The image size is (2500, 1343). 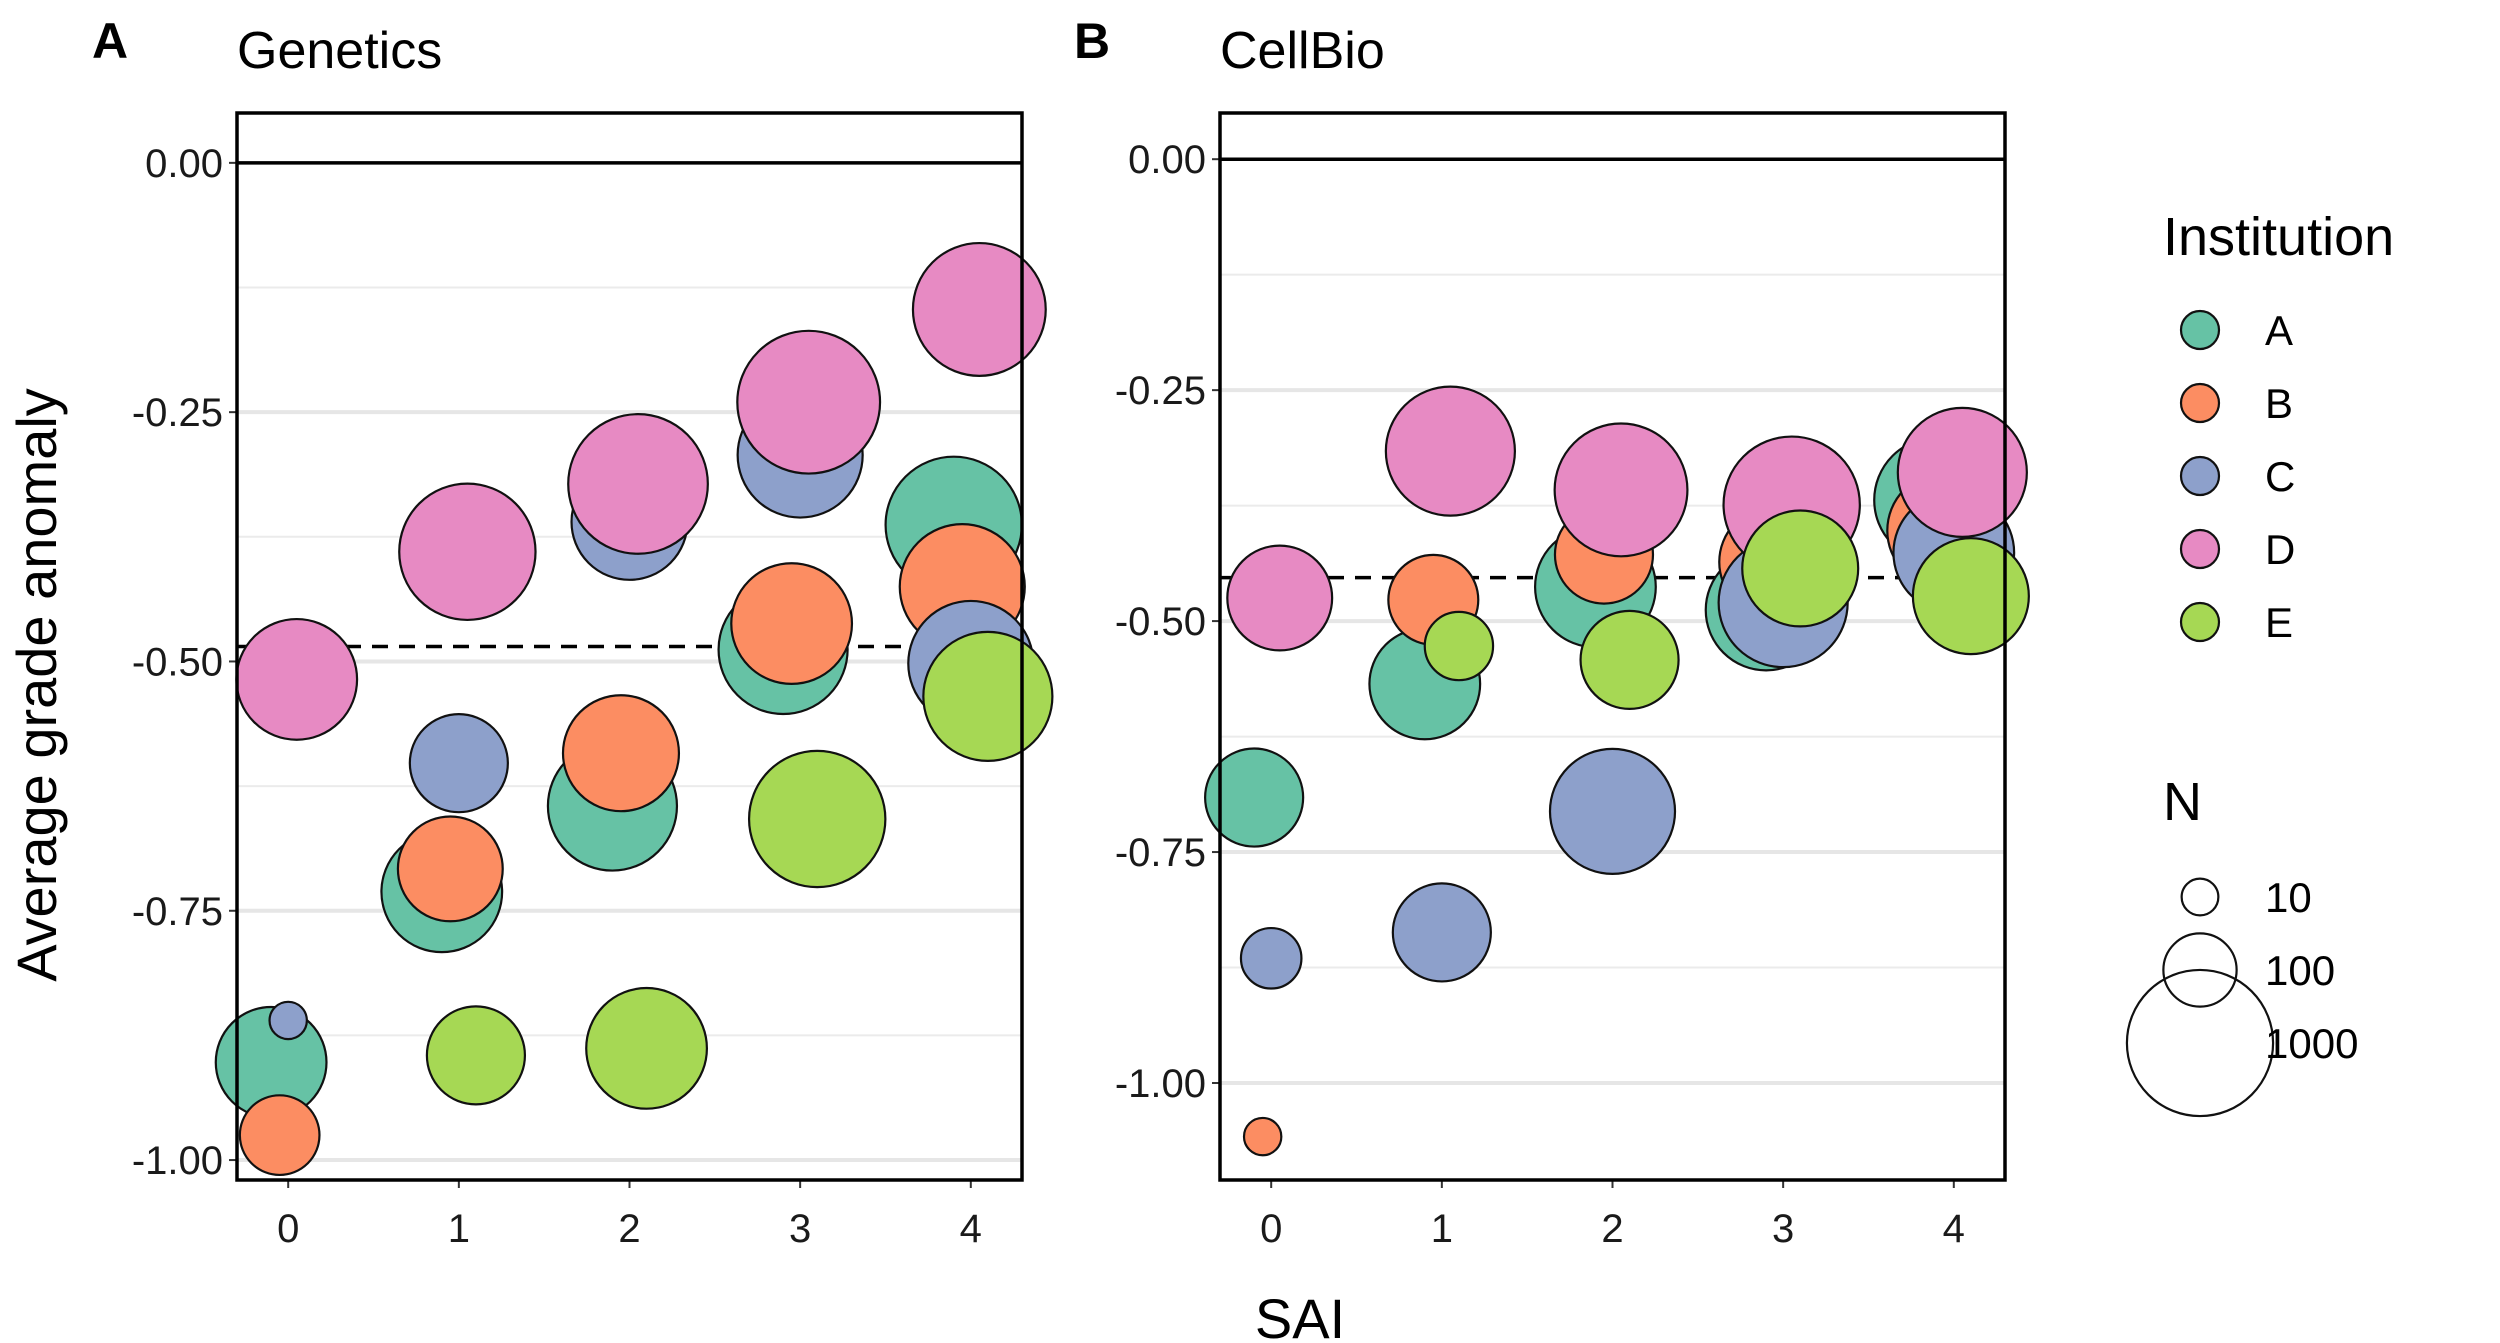 I want to click on panel-letter: A, so click(x=110, y=41).